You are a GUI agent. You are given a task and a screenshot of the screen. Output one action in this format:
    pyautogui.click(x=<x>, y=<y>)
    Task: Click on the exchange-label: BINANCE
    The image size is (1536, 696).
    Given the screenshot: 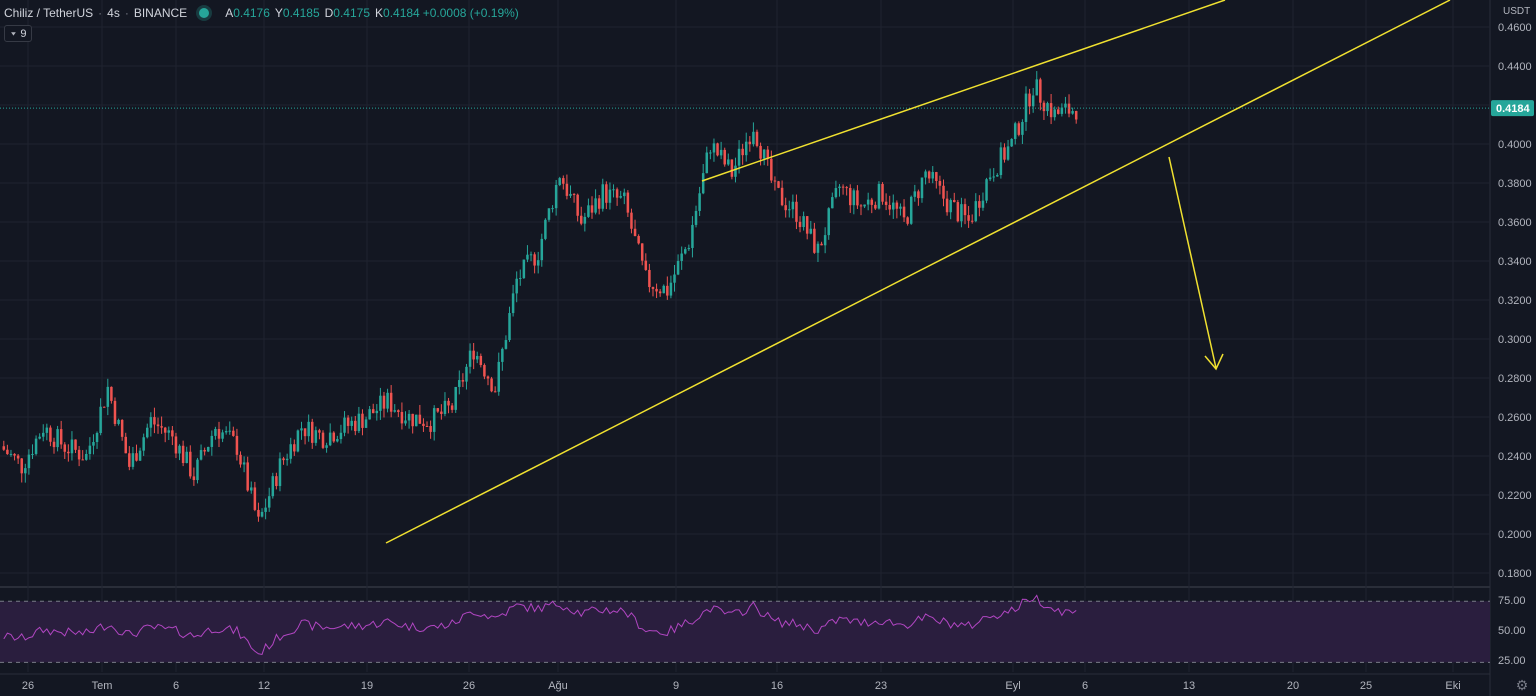 What is the action you would take?
    pyautogui.click(x=160, y=13)
    